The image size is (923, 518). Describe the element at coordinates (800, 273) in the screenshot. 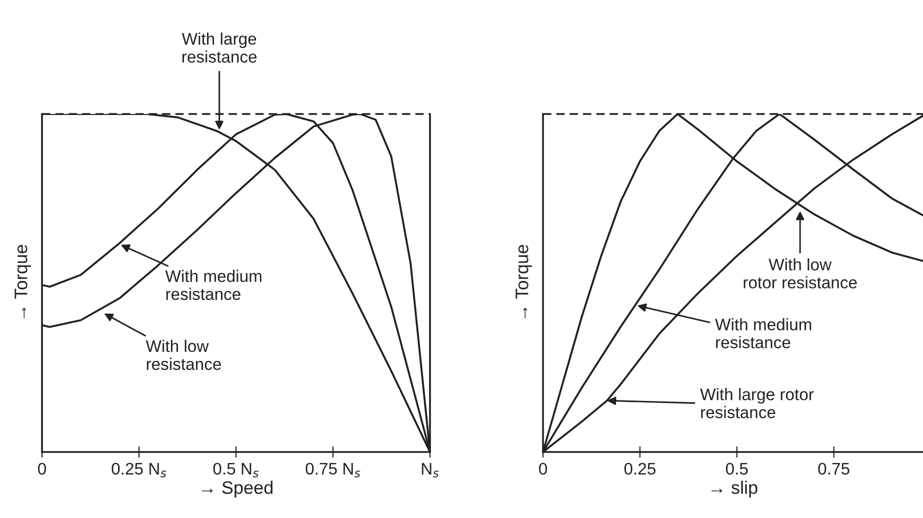

I see `annotation: With low rotor resistance` at that location.